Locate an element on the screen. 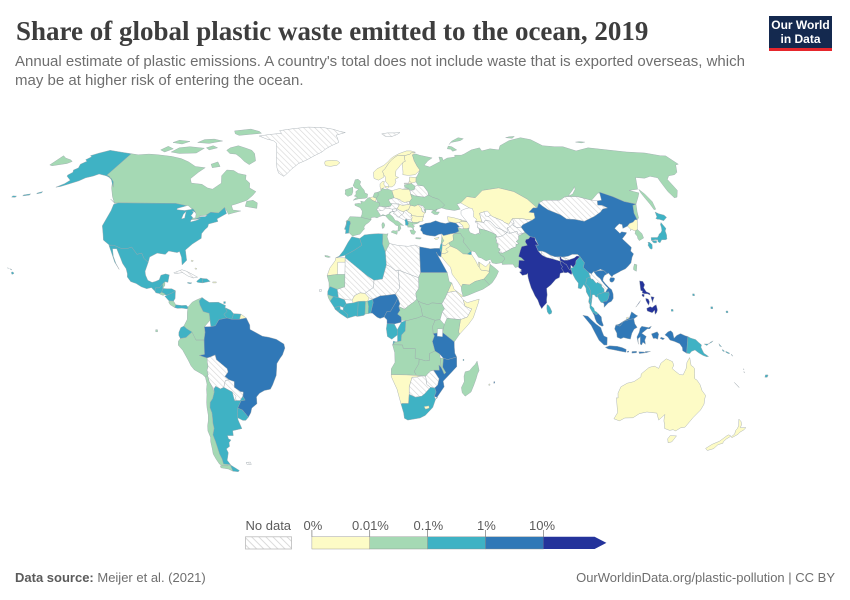 This screenshot has width=850, height=600. svg-text: 1% is located at coordinates (486, 525).